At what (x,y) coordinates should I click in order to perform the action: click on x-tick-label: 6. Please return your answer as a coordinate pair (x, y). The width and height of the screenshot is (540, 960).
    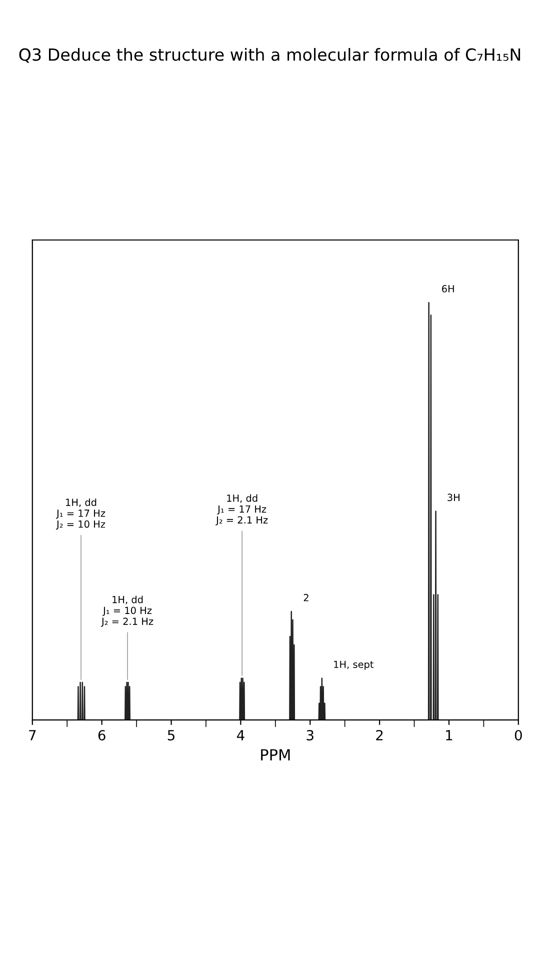
    Looking at the image, I should click on (102, 735).